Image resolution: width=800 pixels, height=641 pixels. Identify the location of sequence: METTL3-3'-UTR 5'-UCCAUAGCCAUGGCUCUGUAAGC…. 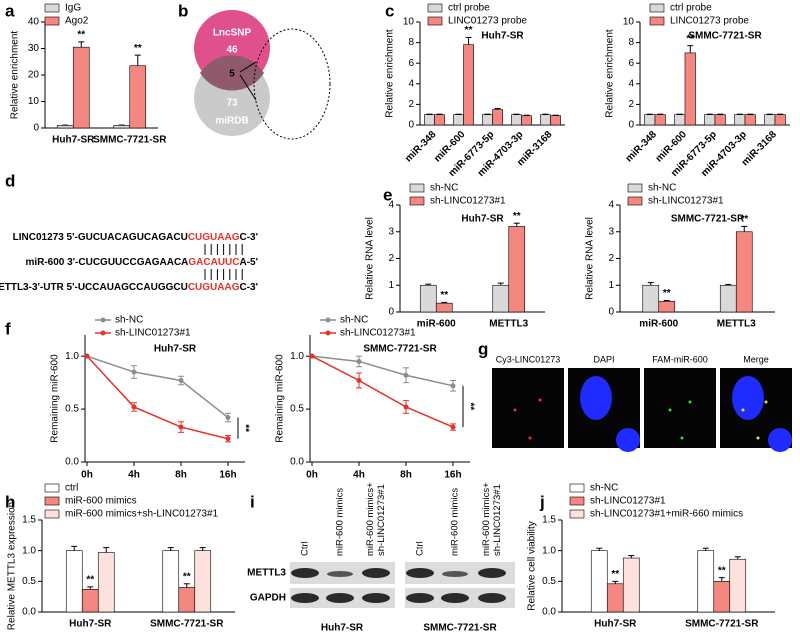
(129, 287).